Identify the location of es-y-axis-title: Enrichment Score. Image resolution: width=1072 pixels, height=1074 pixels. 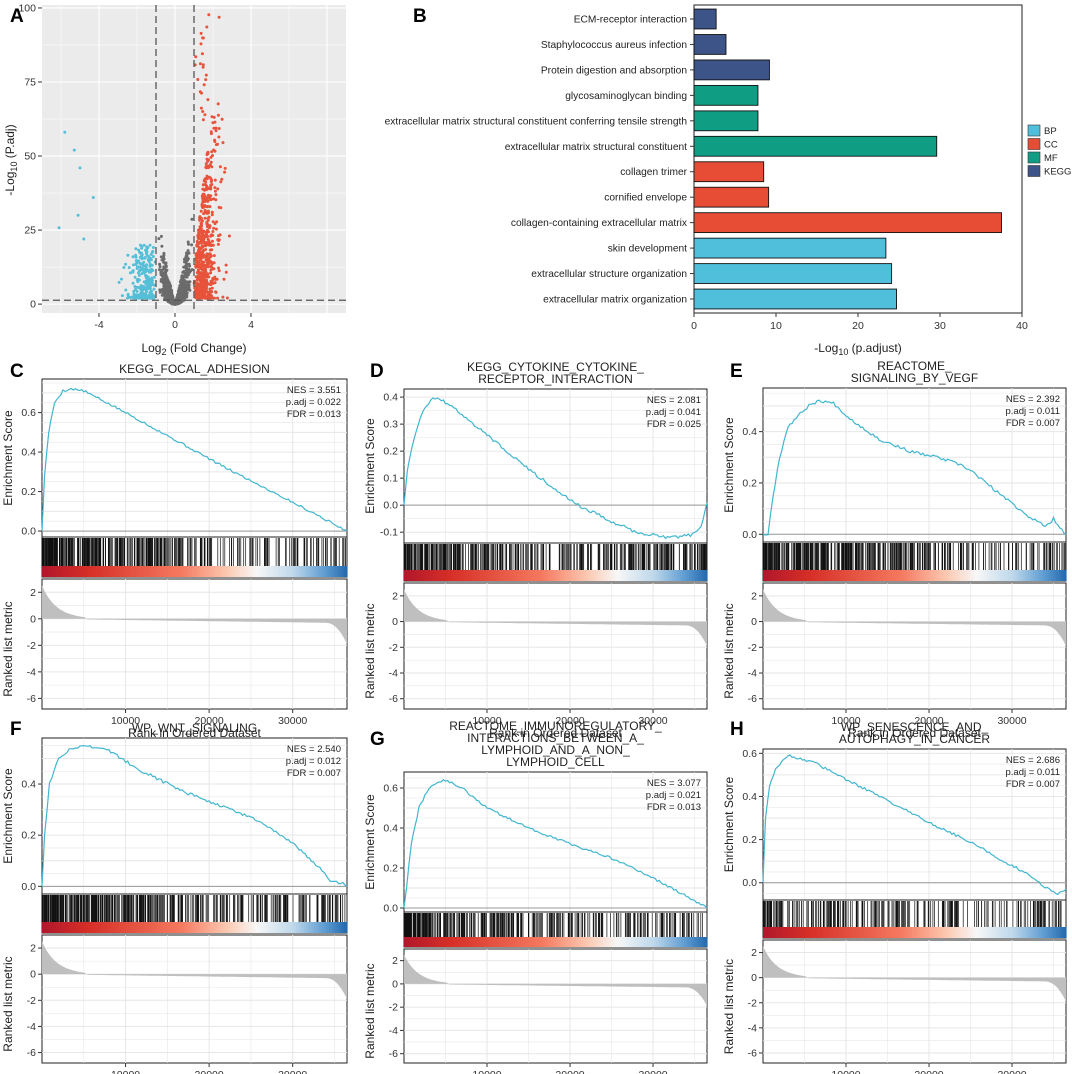
(8, 458).